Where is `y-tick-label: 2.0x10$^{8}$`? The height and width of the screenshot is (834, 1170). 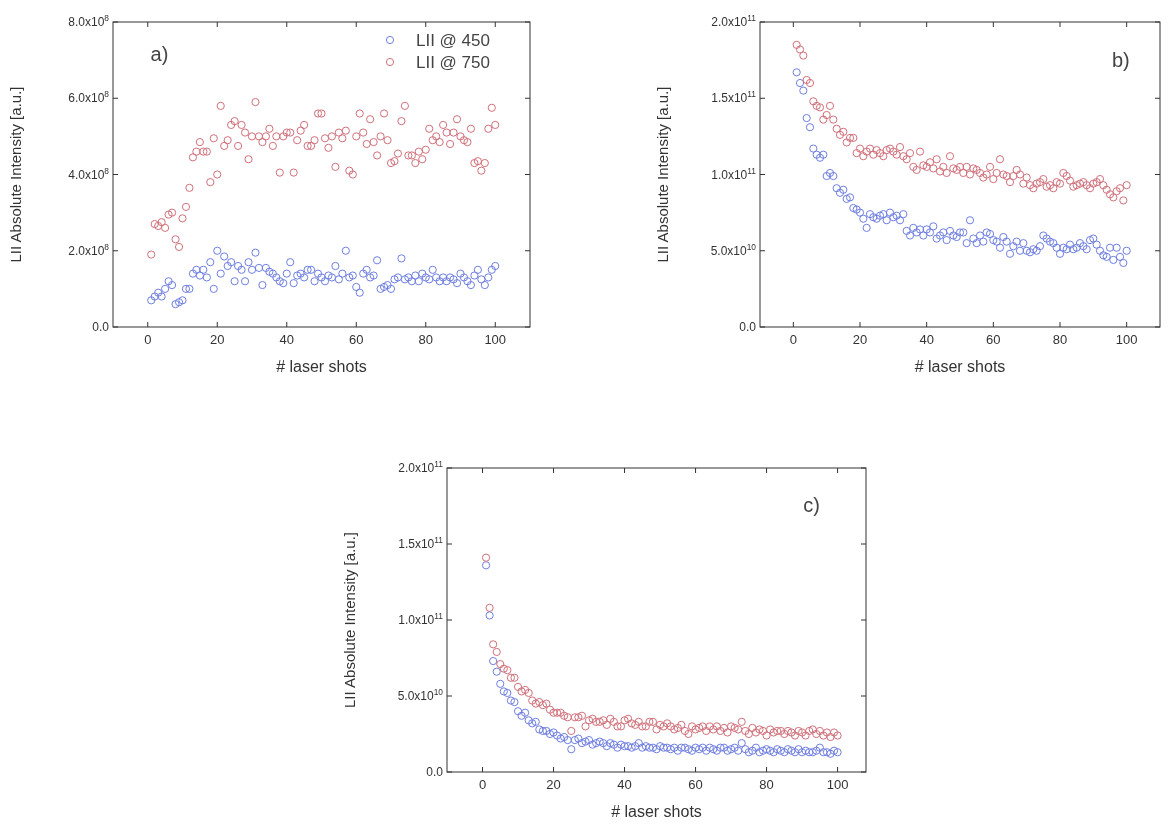
y-tick-label: 2.0x10$^{8}$ is located at coordinates (89, 249).